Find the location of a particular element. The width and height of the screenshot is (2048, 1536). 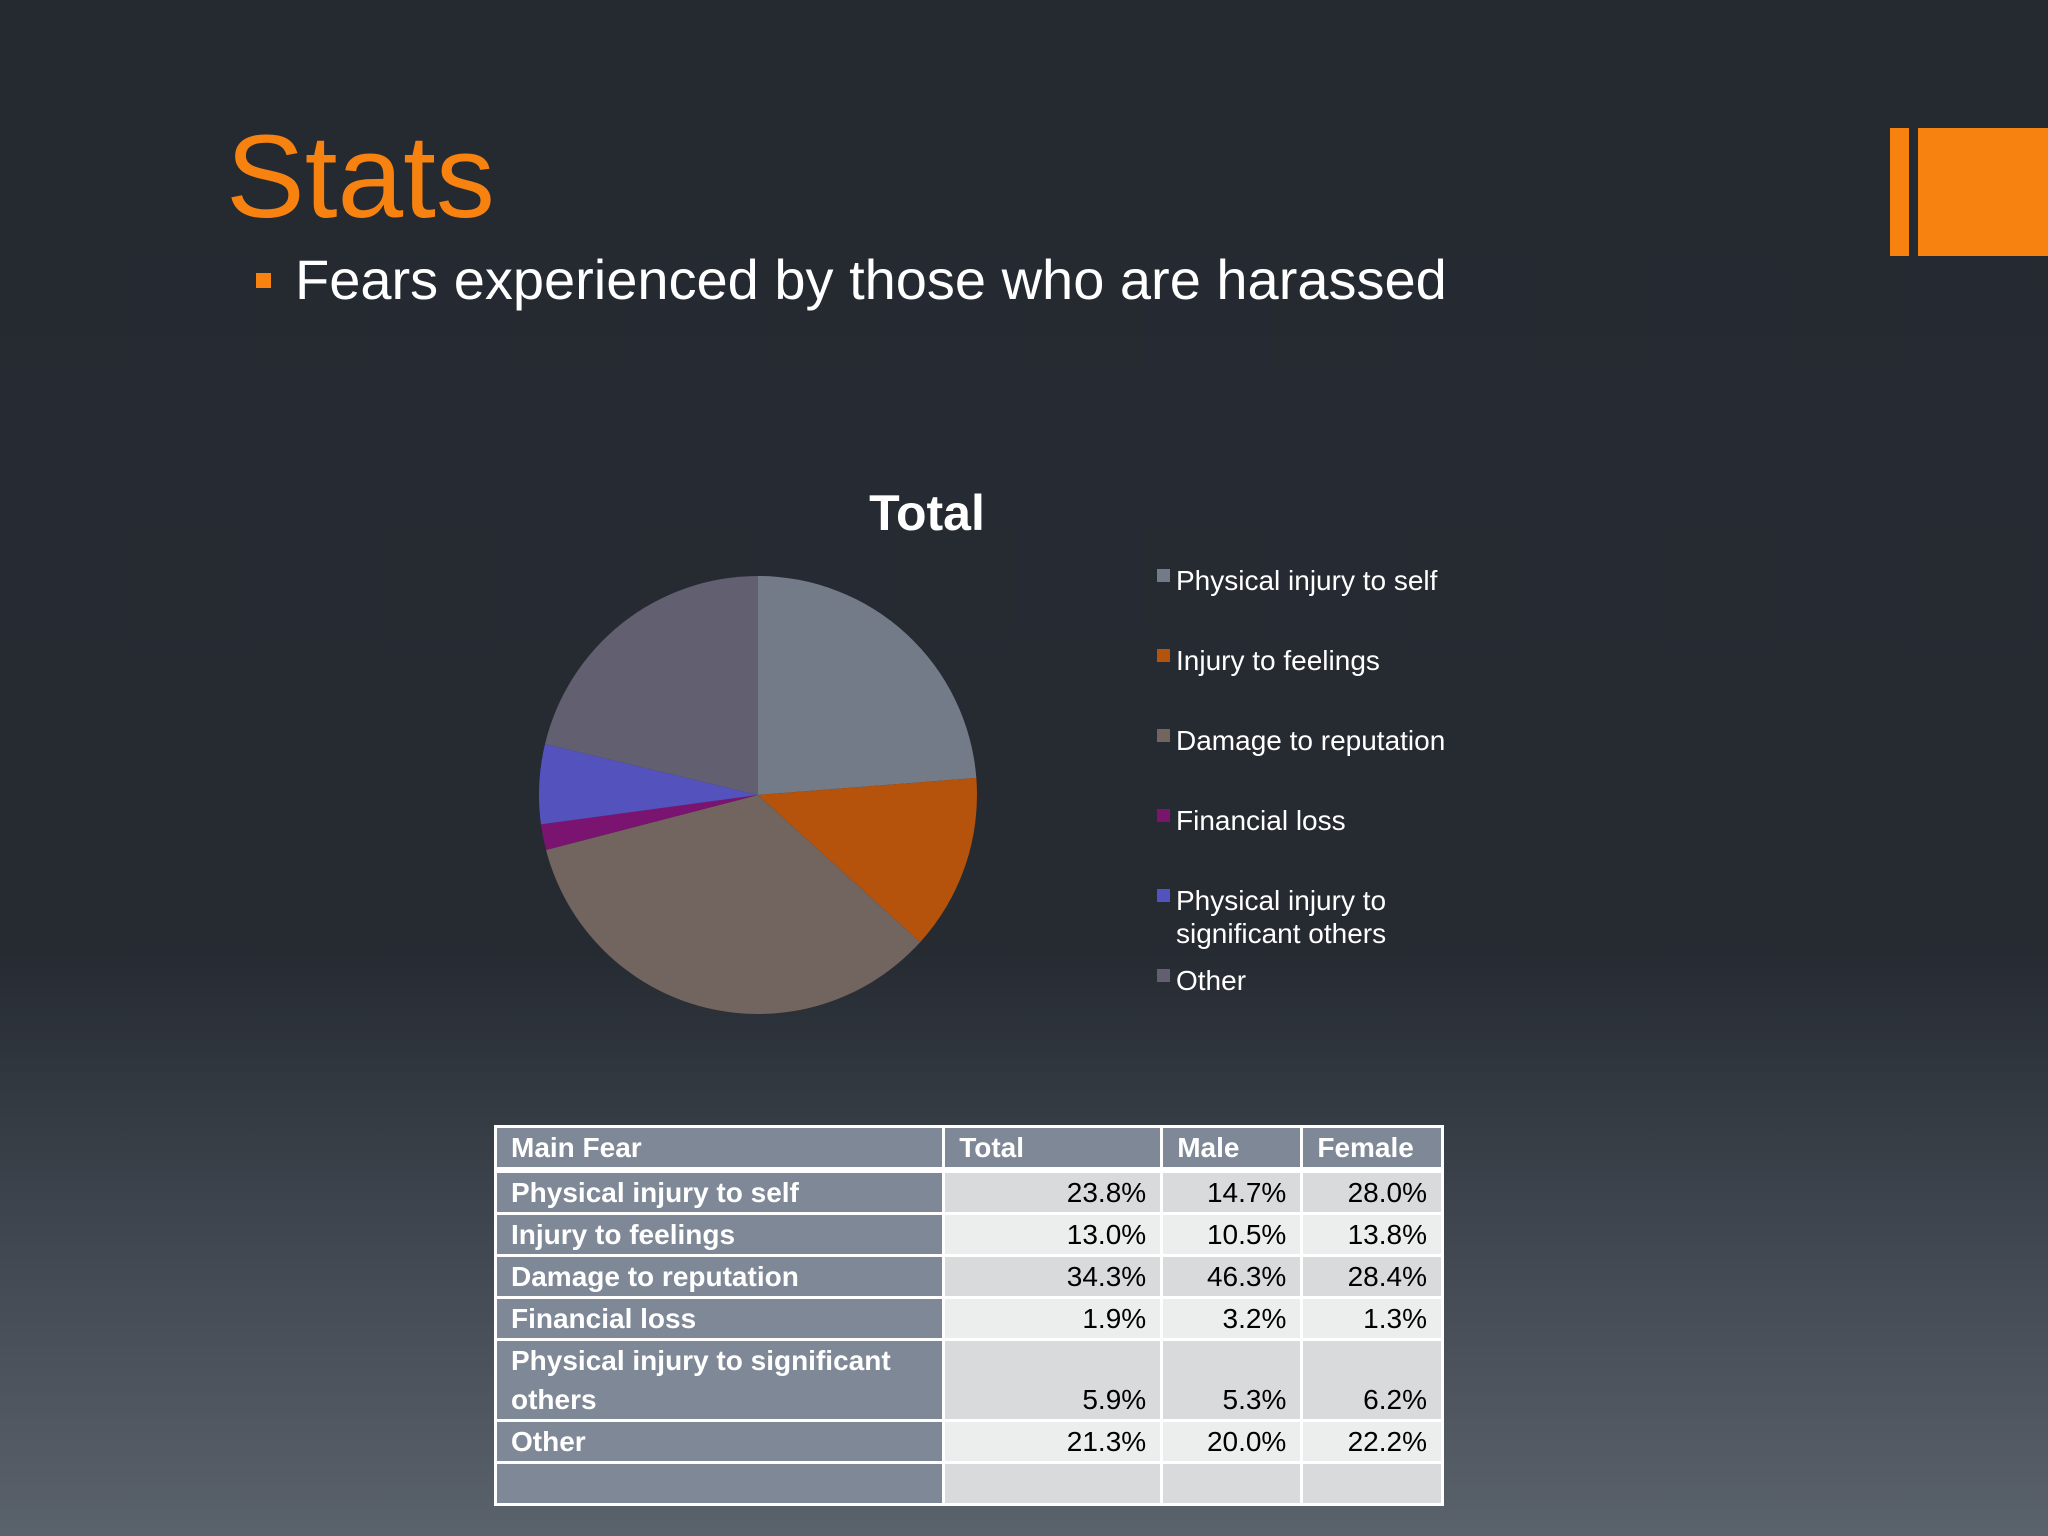

header-female: Female is located at coordinates (1372, 1149).